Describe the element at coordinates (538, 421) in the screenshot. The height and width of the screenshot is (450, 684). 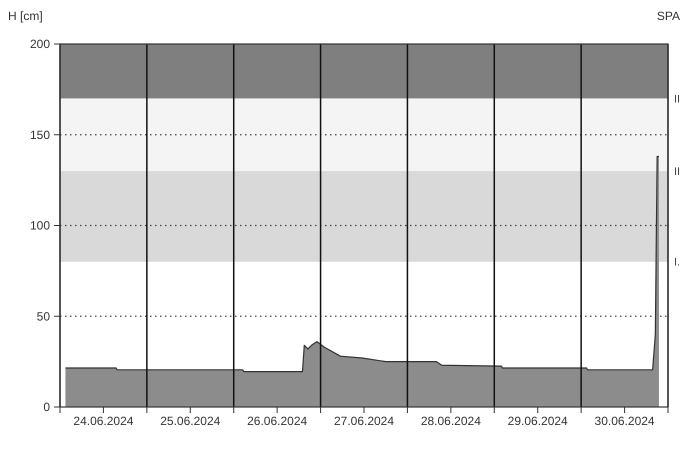
I see `x-tick-label: 29.06.2024` at that location.